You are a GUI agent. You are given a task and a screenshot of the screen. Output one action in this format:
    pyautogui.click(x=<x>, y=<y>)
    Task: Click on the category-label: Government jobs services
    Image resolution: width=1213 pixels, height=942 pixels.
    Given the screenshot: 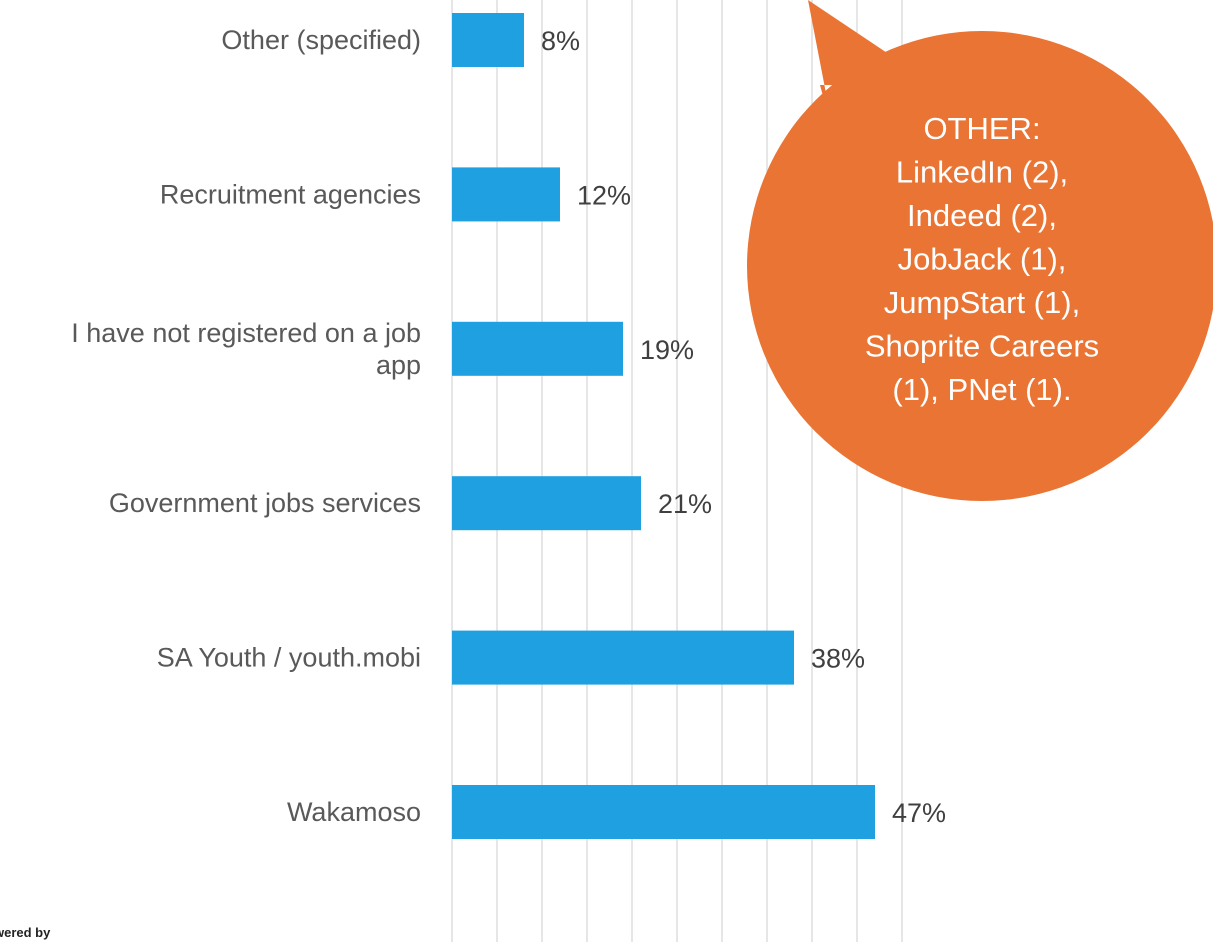 What is the action you would take?
    pyautogui.click(x=265, y=503)
    